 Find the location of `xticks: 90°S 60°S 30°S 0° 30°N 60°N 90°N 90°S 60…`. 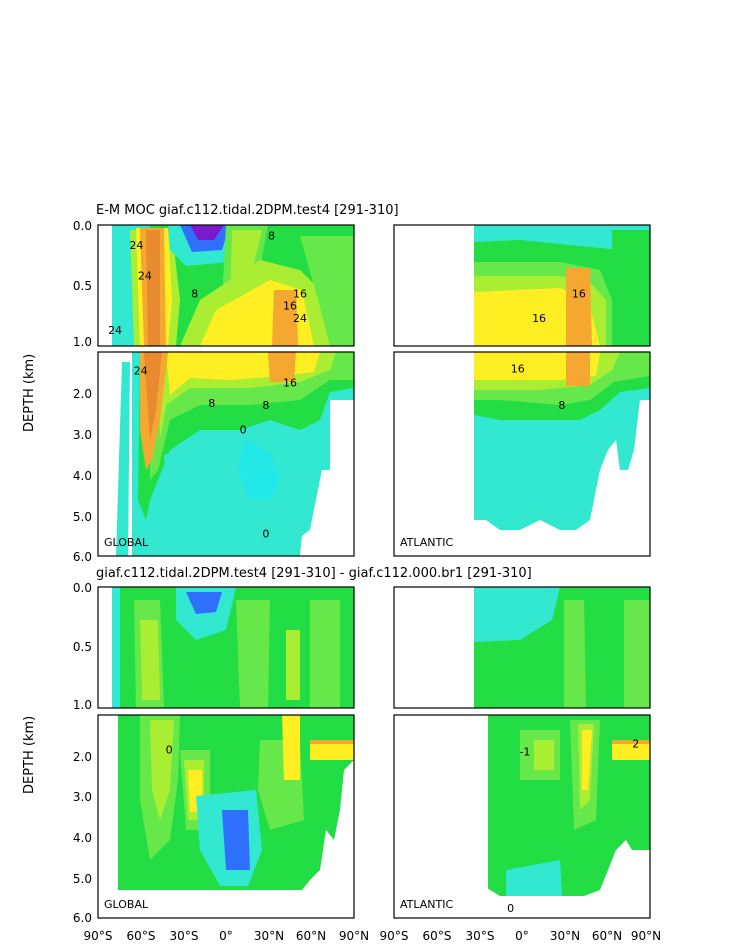

xticks: 90°S 60°S 30°S 0° 30°N 60°N 90°N 90°S 60… is located at coordinates (373, 936).